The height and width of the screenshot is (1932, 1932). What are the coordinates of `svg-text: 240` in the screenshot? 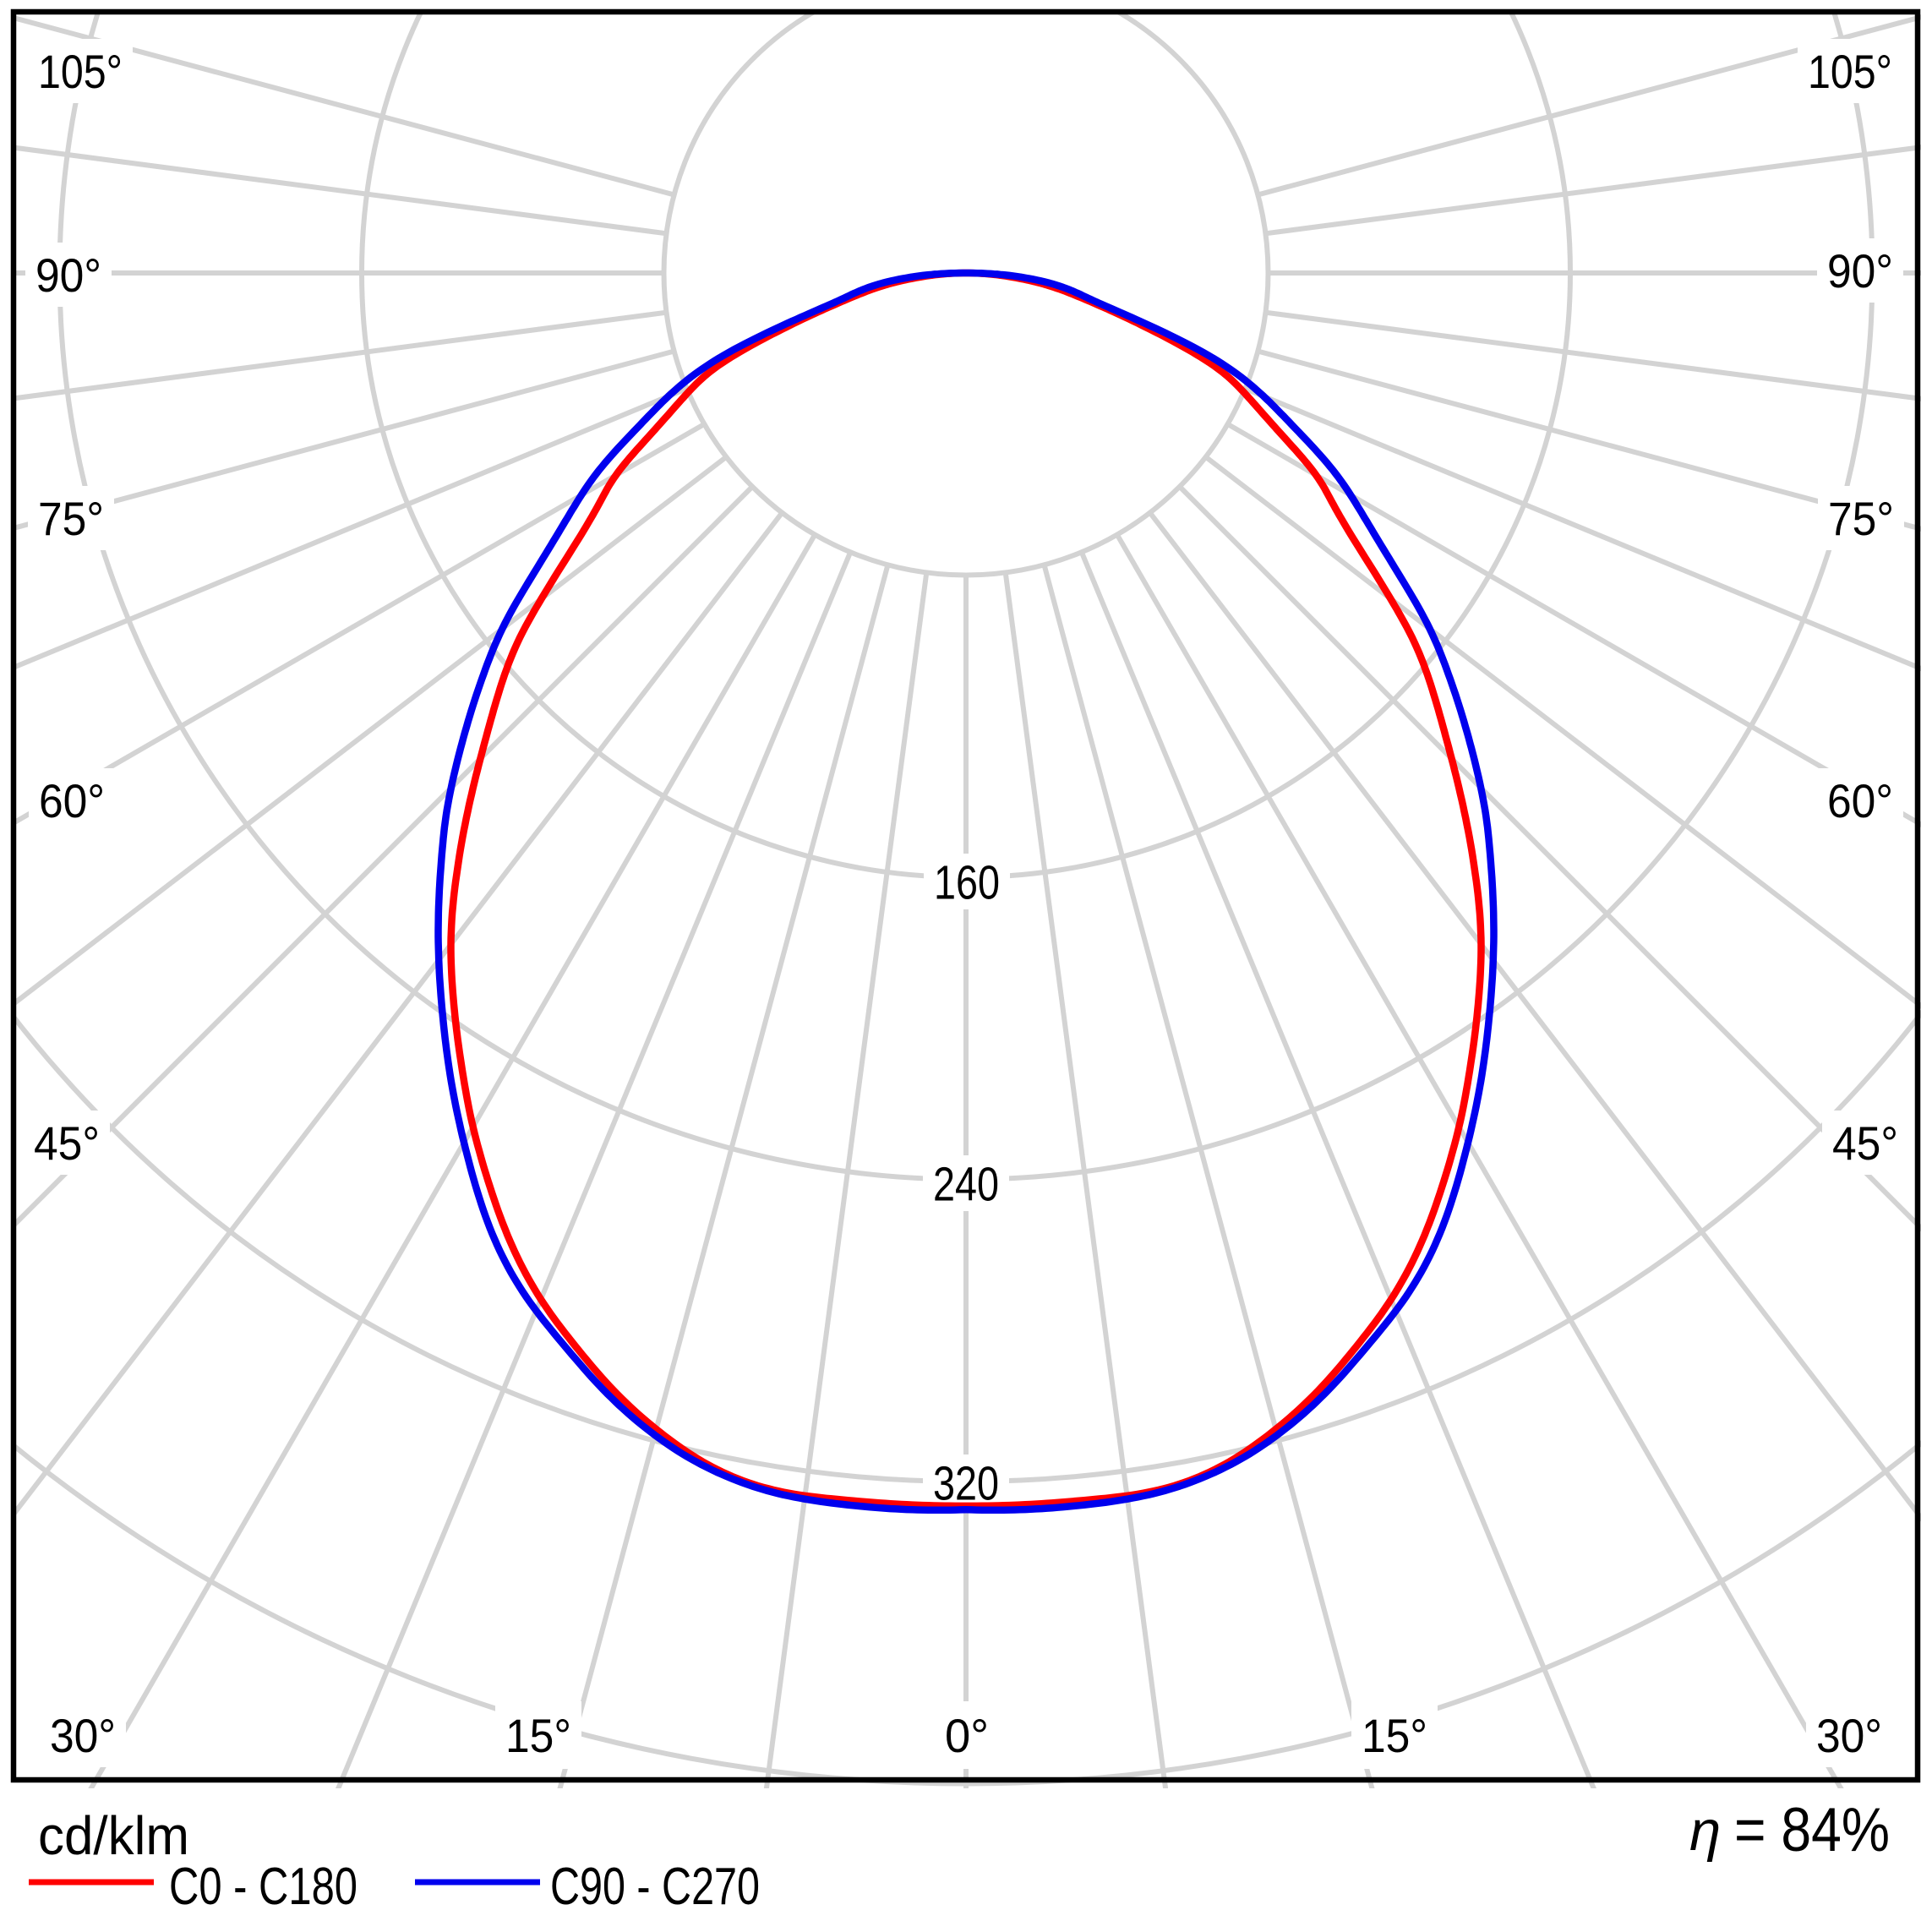 It's located at (966, 1184).